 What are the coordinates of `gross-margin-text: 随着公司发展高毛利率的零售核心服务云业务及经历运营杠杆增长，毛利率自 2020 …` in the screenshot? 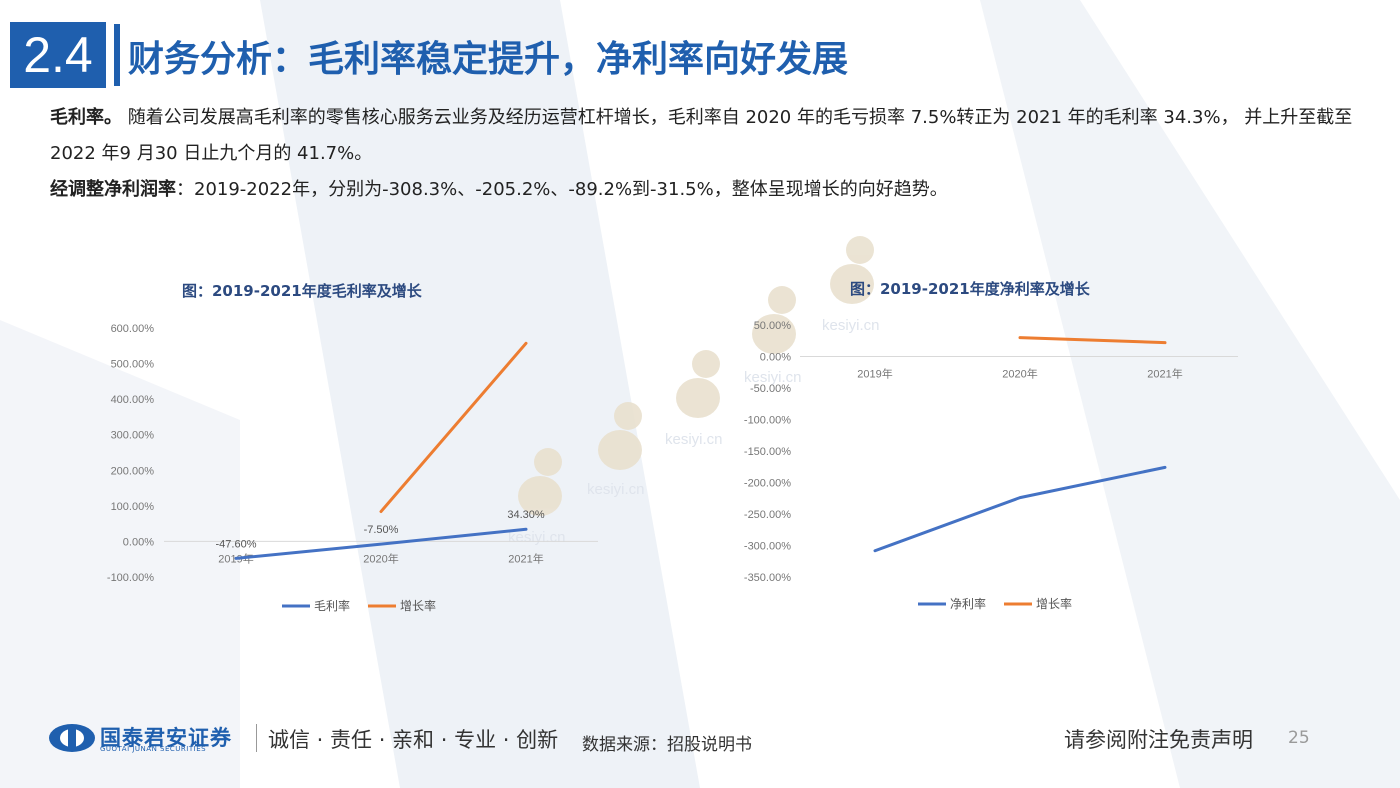 It's located at (701, 135).